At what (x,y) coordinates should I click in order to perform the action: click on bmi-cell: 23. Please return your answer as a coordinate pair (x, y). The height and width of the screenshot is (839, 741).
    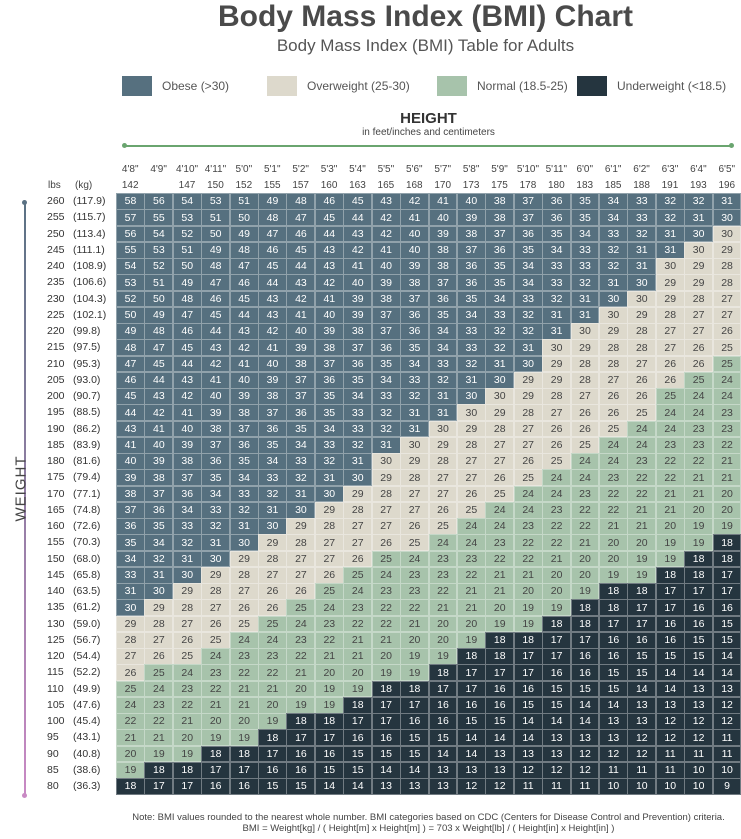
    Looking at the image, I should click on (187, 689).